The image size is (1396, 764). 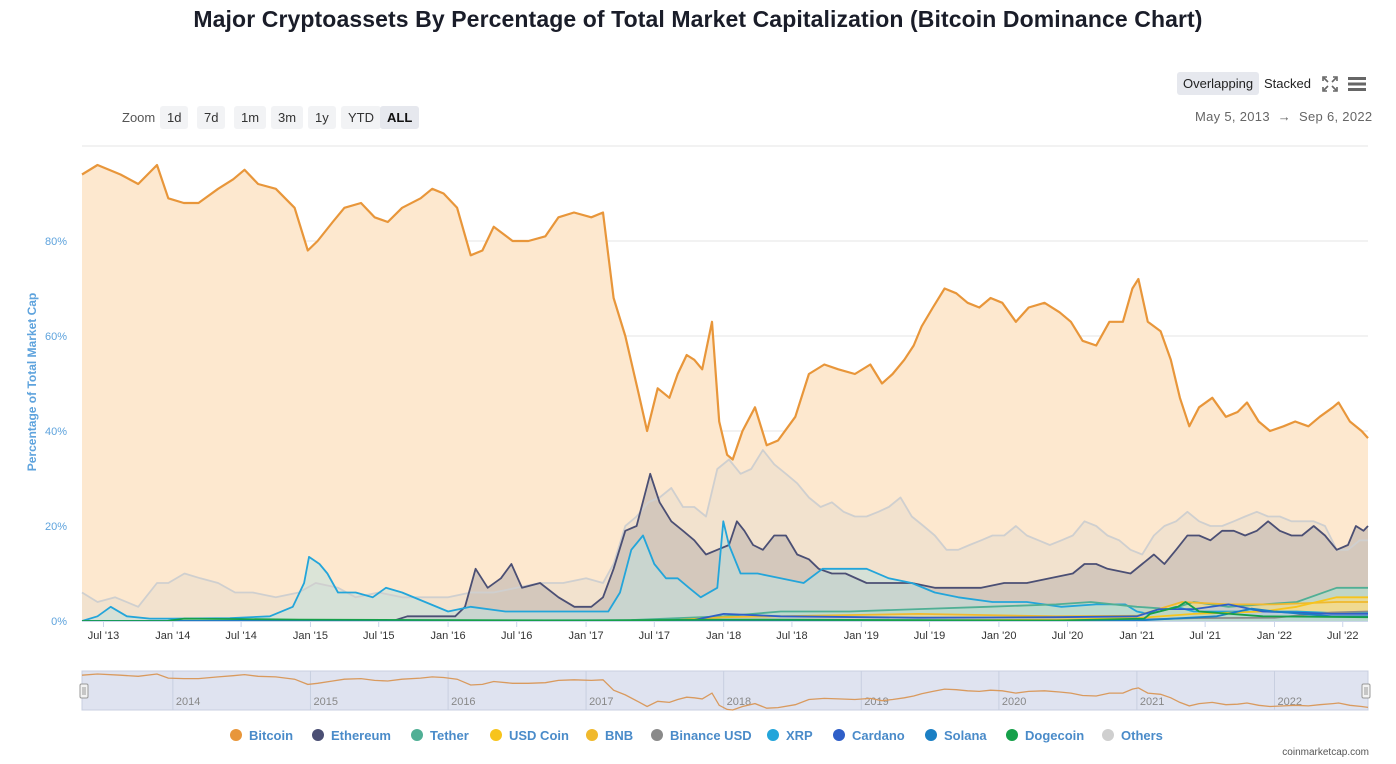 I want to click on navigator-tick-label: 2019, so click(x=876, y=702).